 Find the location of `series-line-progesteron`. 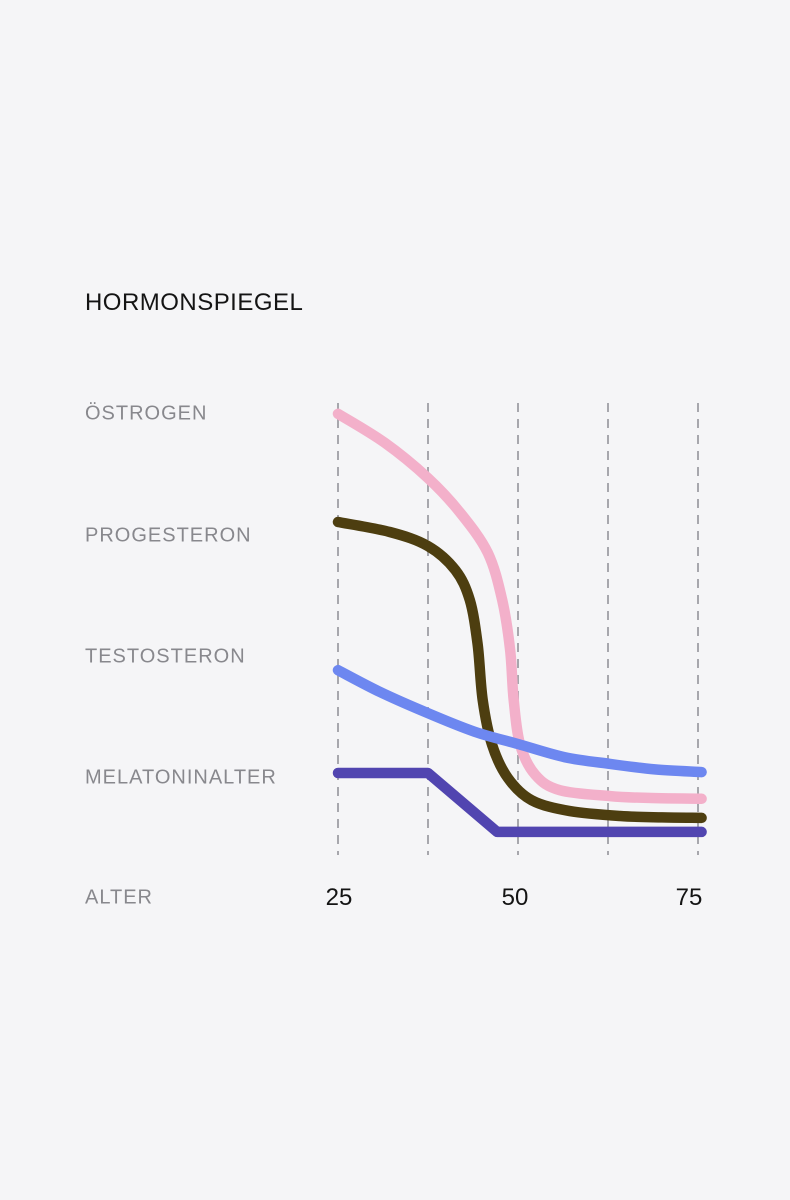

series-line-progesteron is located at coordinates (519, 670).